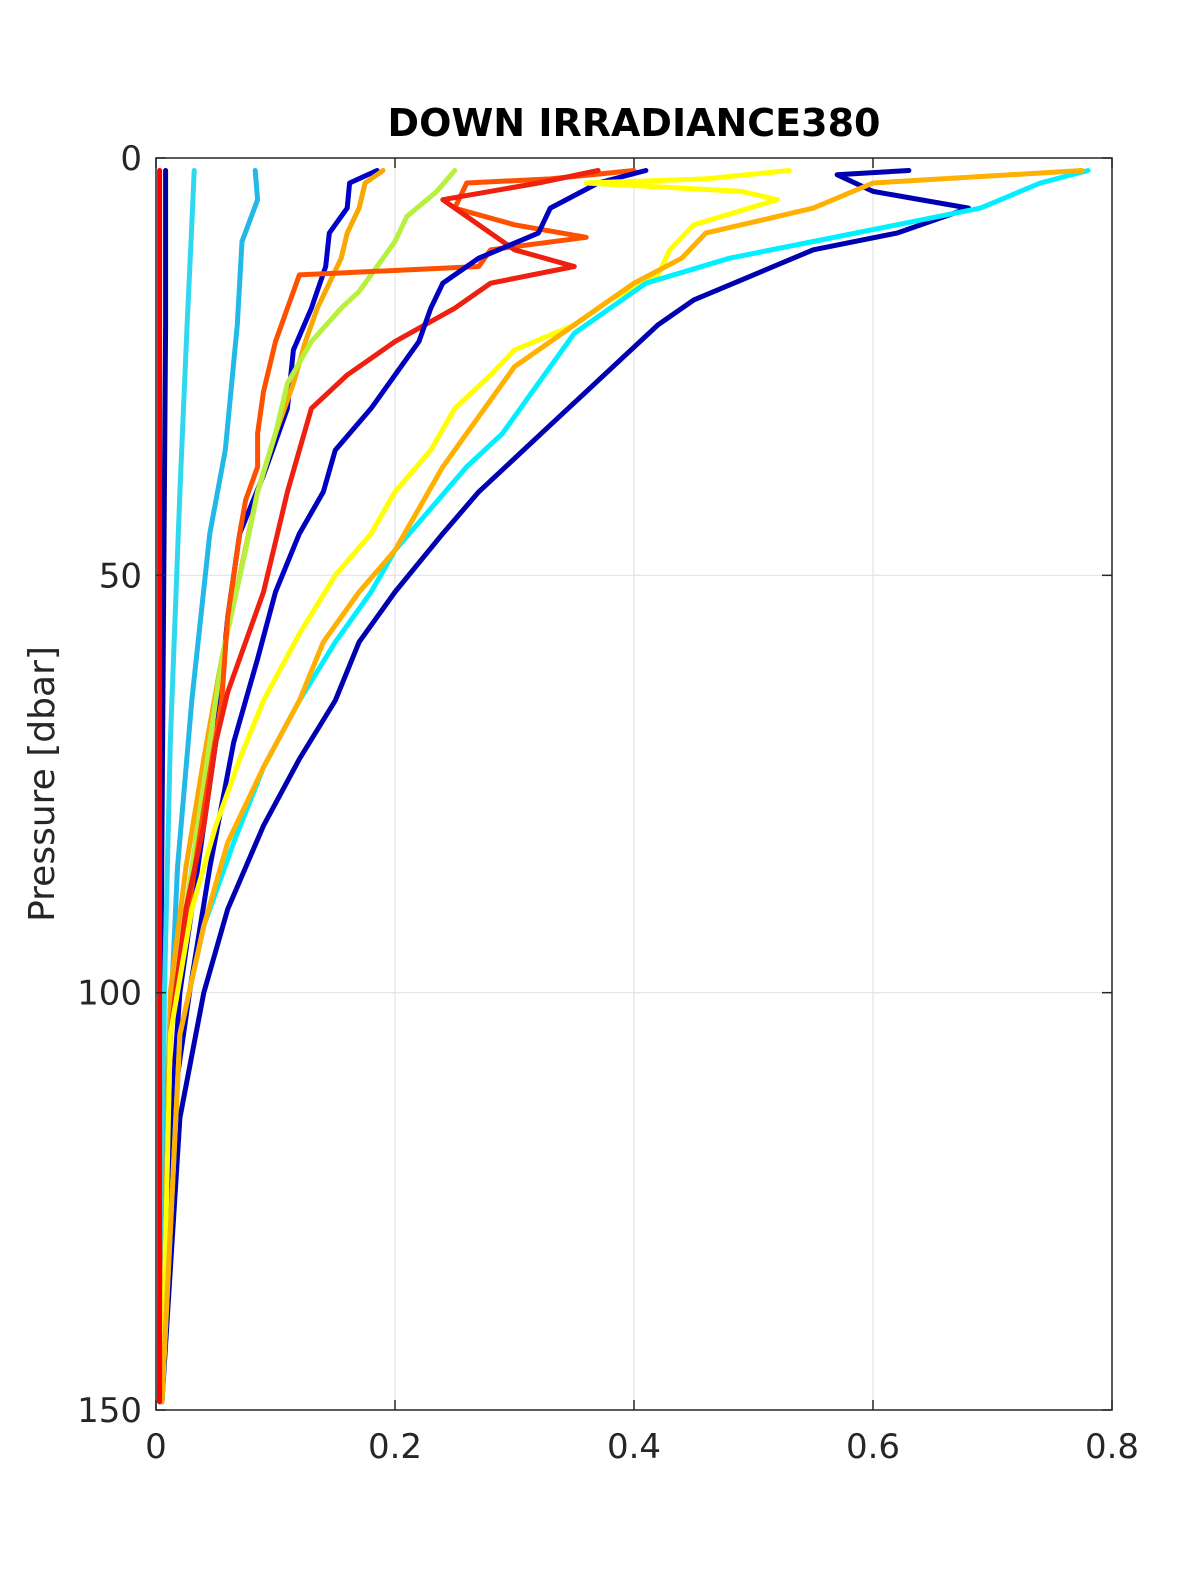 This screenshot has height=1575, width=1200. Describe the element at coordinates (395, 1447) in the screenshot. I see `x-tick-label: 0.2` at that location.